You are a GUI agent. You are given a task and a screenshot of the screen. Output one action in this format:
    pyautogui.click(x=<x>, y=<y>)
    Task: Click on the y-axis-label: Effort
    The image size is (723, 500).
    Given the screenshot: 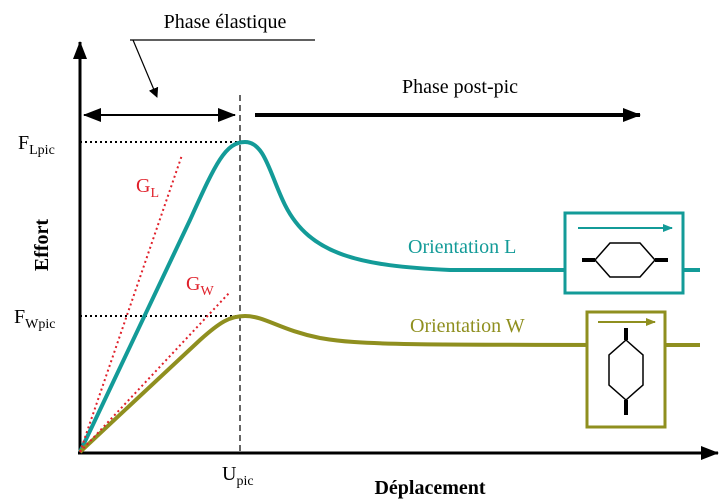 What is the action you would take?
    pyautogui.click(x=42, y=245)
    